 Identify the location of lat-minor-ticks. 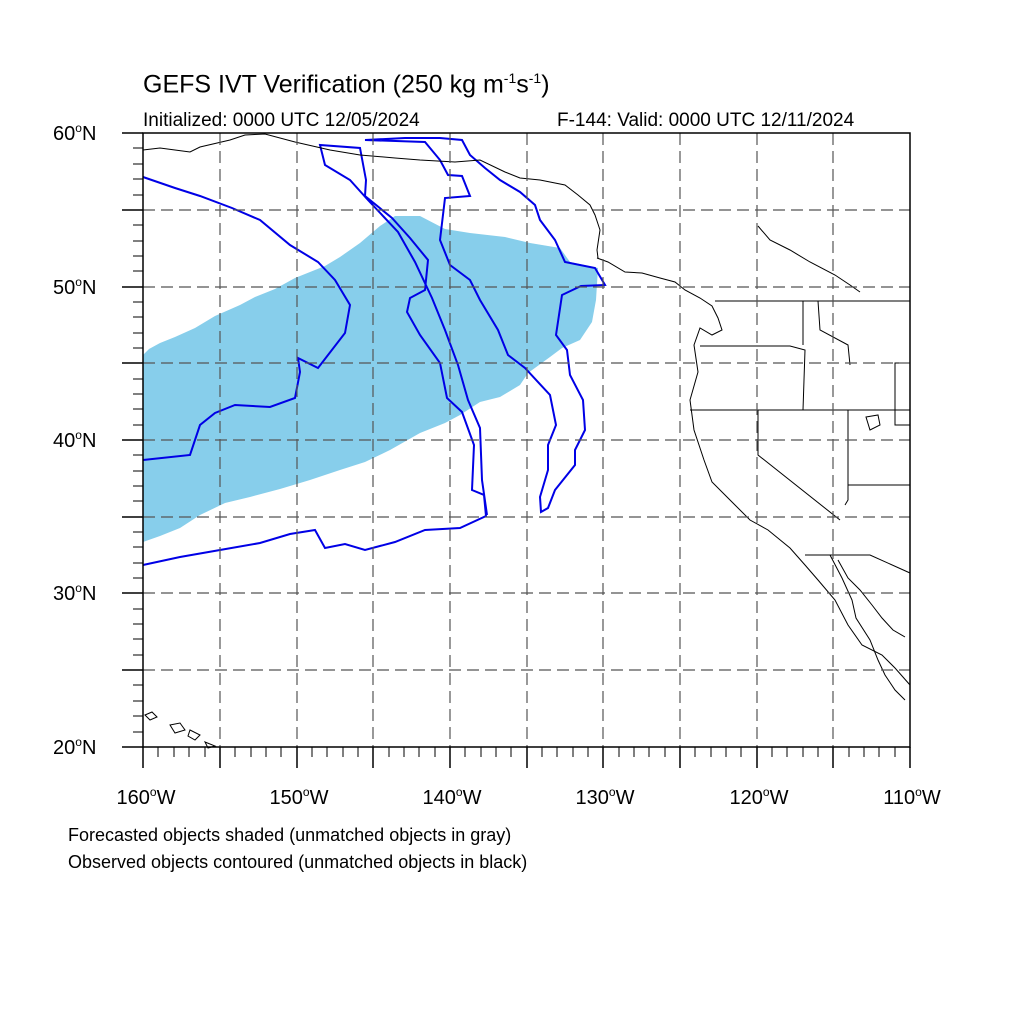
(138, 440).